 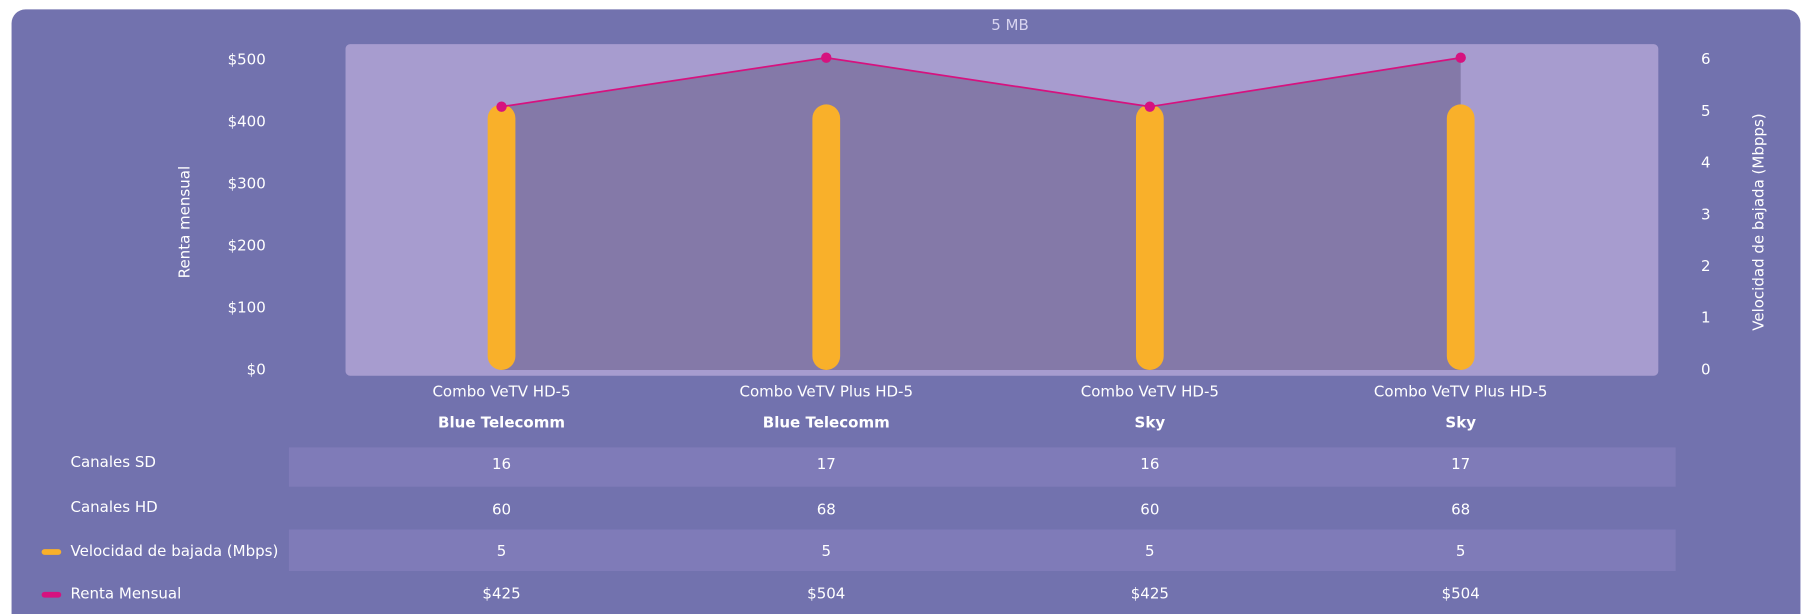 What do you see at coordinates (1706, 266) in the screenshot?
I see `y2-tick-label: 2` at bounding box center [1706, 266].